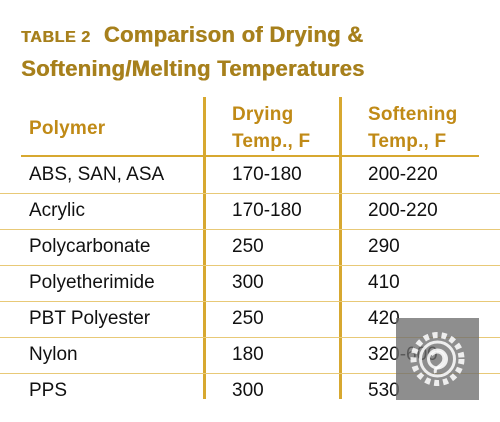  I want to click on header-softening-line1: Softening, so click(413, 114).